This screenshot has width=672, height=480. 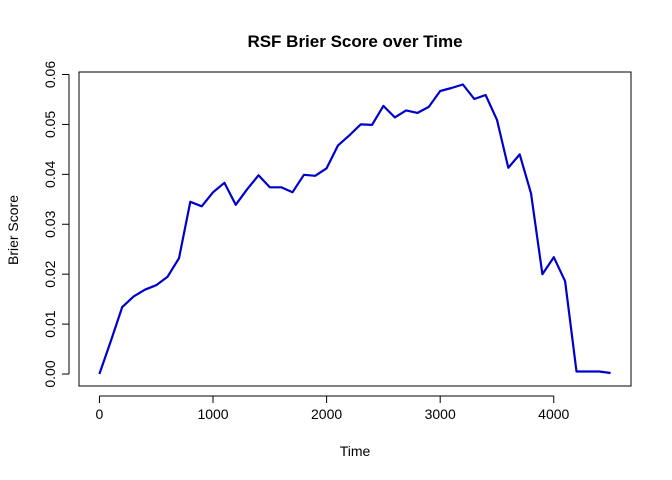 What do you see at coordinates (50, 174) in the screenshot?
I see `y-tick-label: 0.04` at bounding box center [50, 174].